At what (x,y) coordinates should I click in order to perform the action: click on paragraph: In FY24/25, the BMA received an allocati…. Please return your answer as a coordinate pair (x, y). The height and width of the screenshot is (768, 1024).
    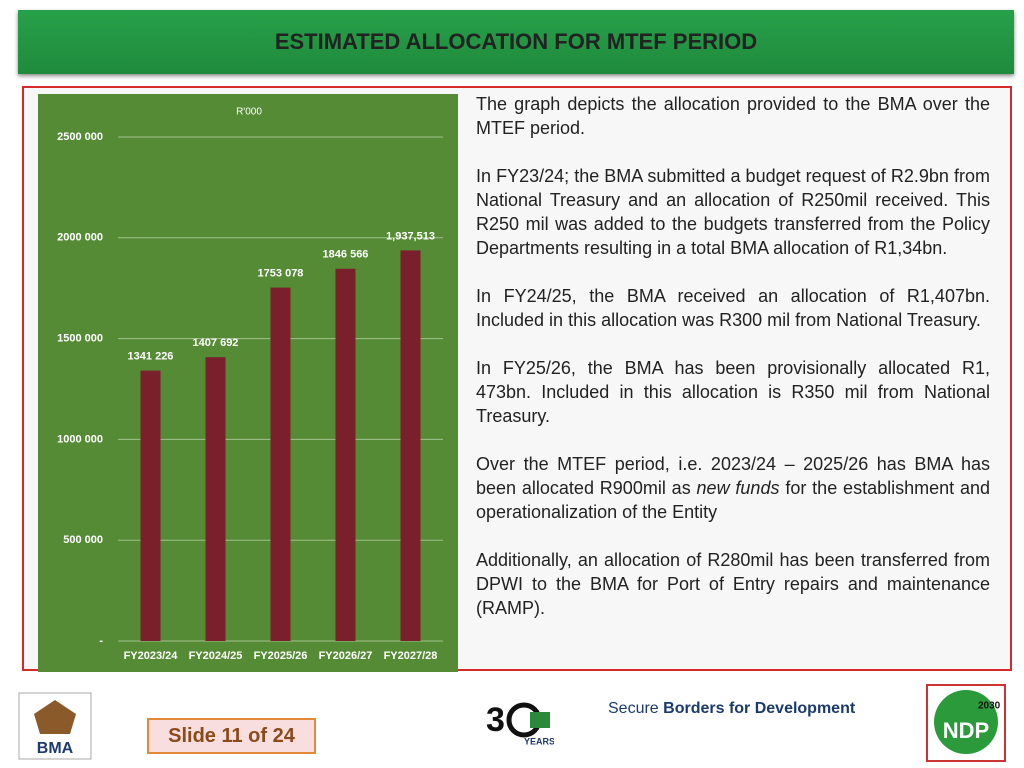
    Looking at the image, I should click on (733, 308).